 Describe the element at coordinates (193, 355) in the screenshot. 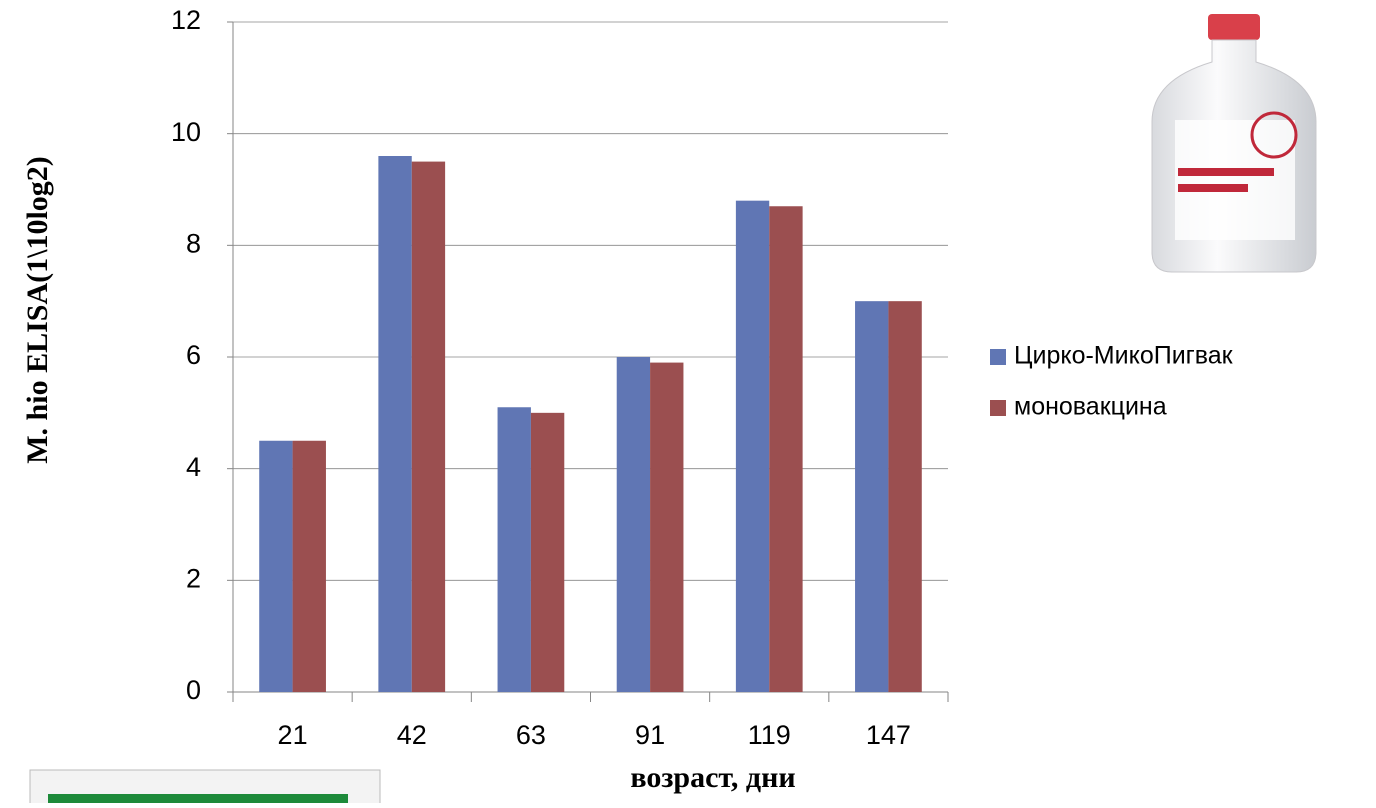

I see `y-tick-label: 6` at that location.